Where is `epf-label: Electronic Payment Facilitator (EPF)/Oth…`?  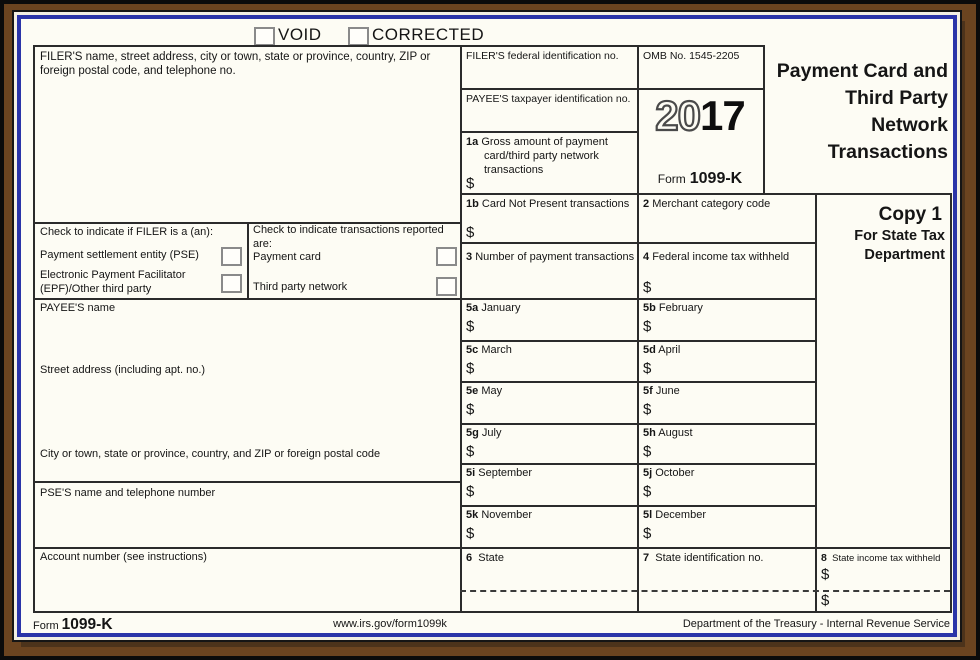 epf-label: Electronic Payment Facilitator (EPF)/Oth… is located at coordinates (113, 282).